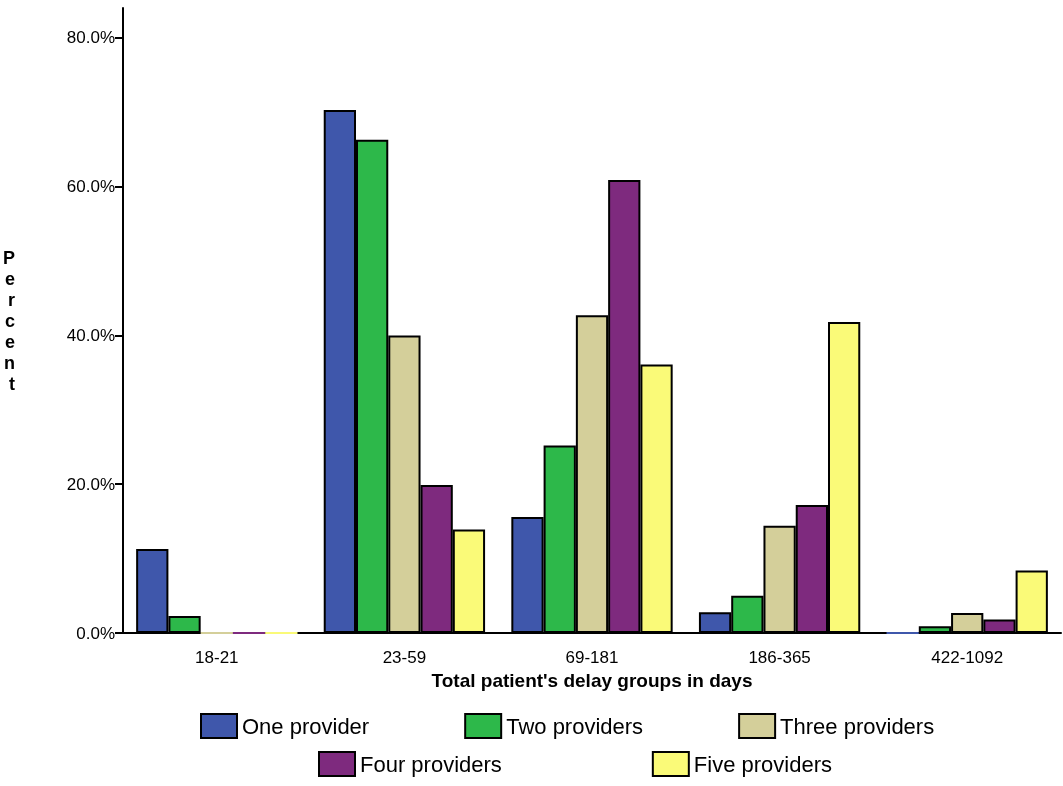  I want to click on x-axis-title: Total patient's delay groups in days, so click(592, 680).